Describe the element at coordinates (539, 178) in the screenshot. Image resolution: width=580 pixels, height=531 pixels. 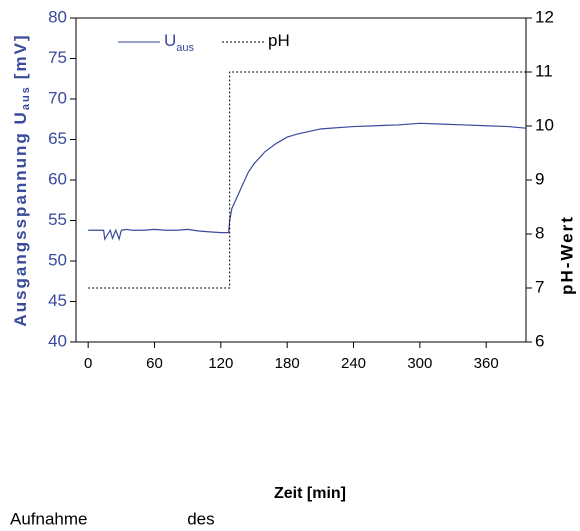
I see `y2-tick-label: 9` at that location.